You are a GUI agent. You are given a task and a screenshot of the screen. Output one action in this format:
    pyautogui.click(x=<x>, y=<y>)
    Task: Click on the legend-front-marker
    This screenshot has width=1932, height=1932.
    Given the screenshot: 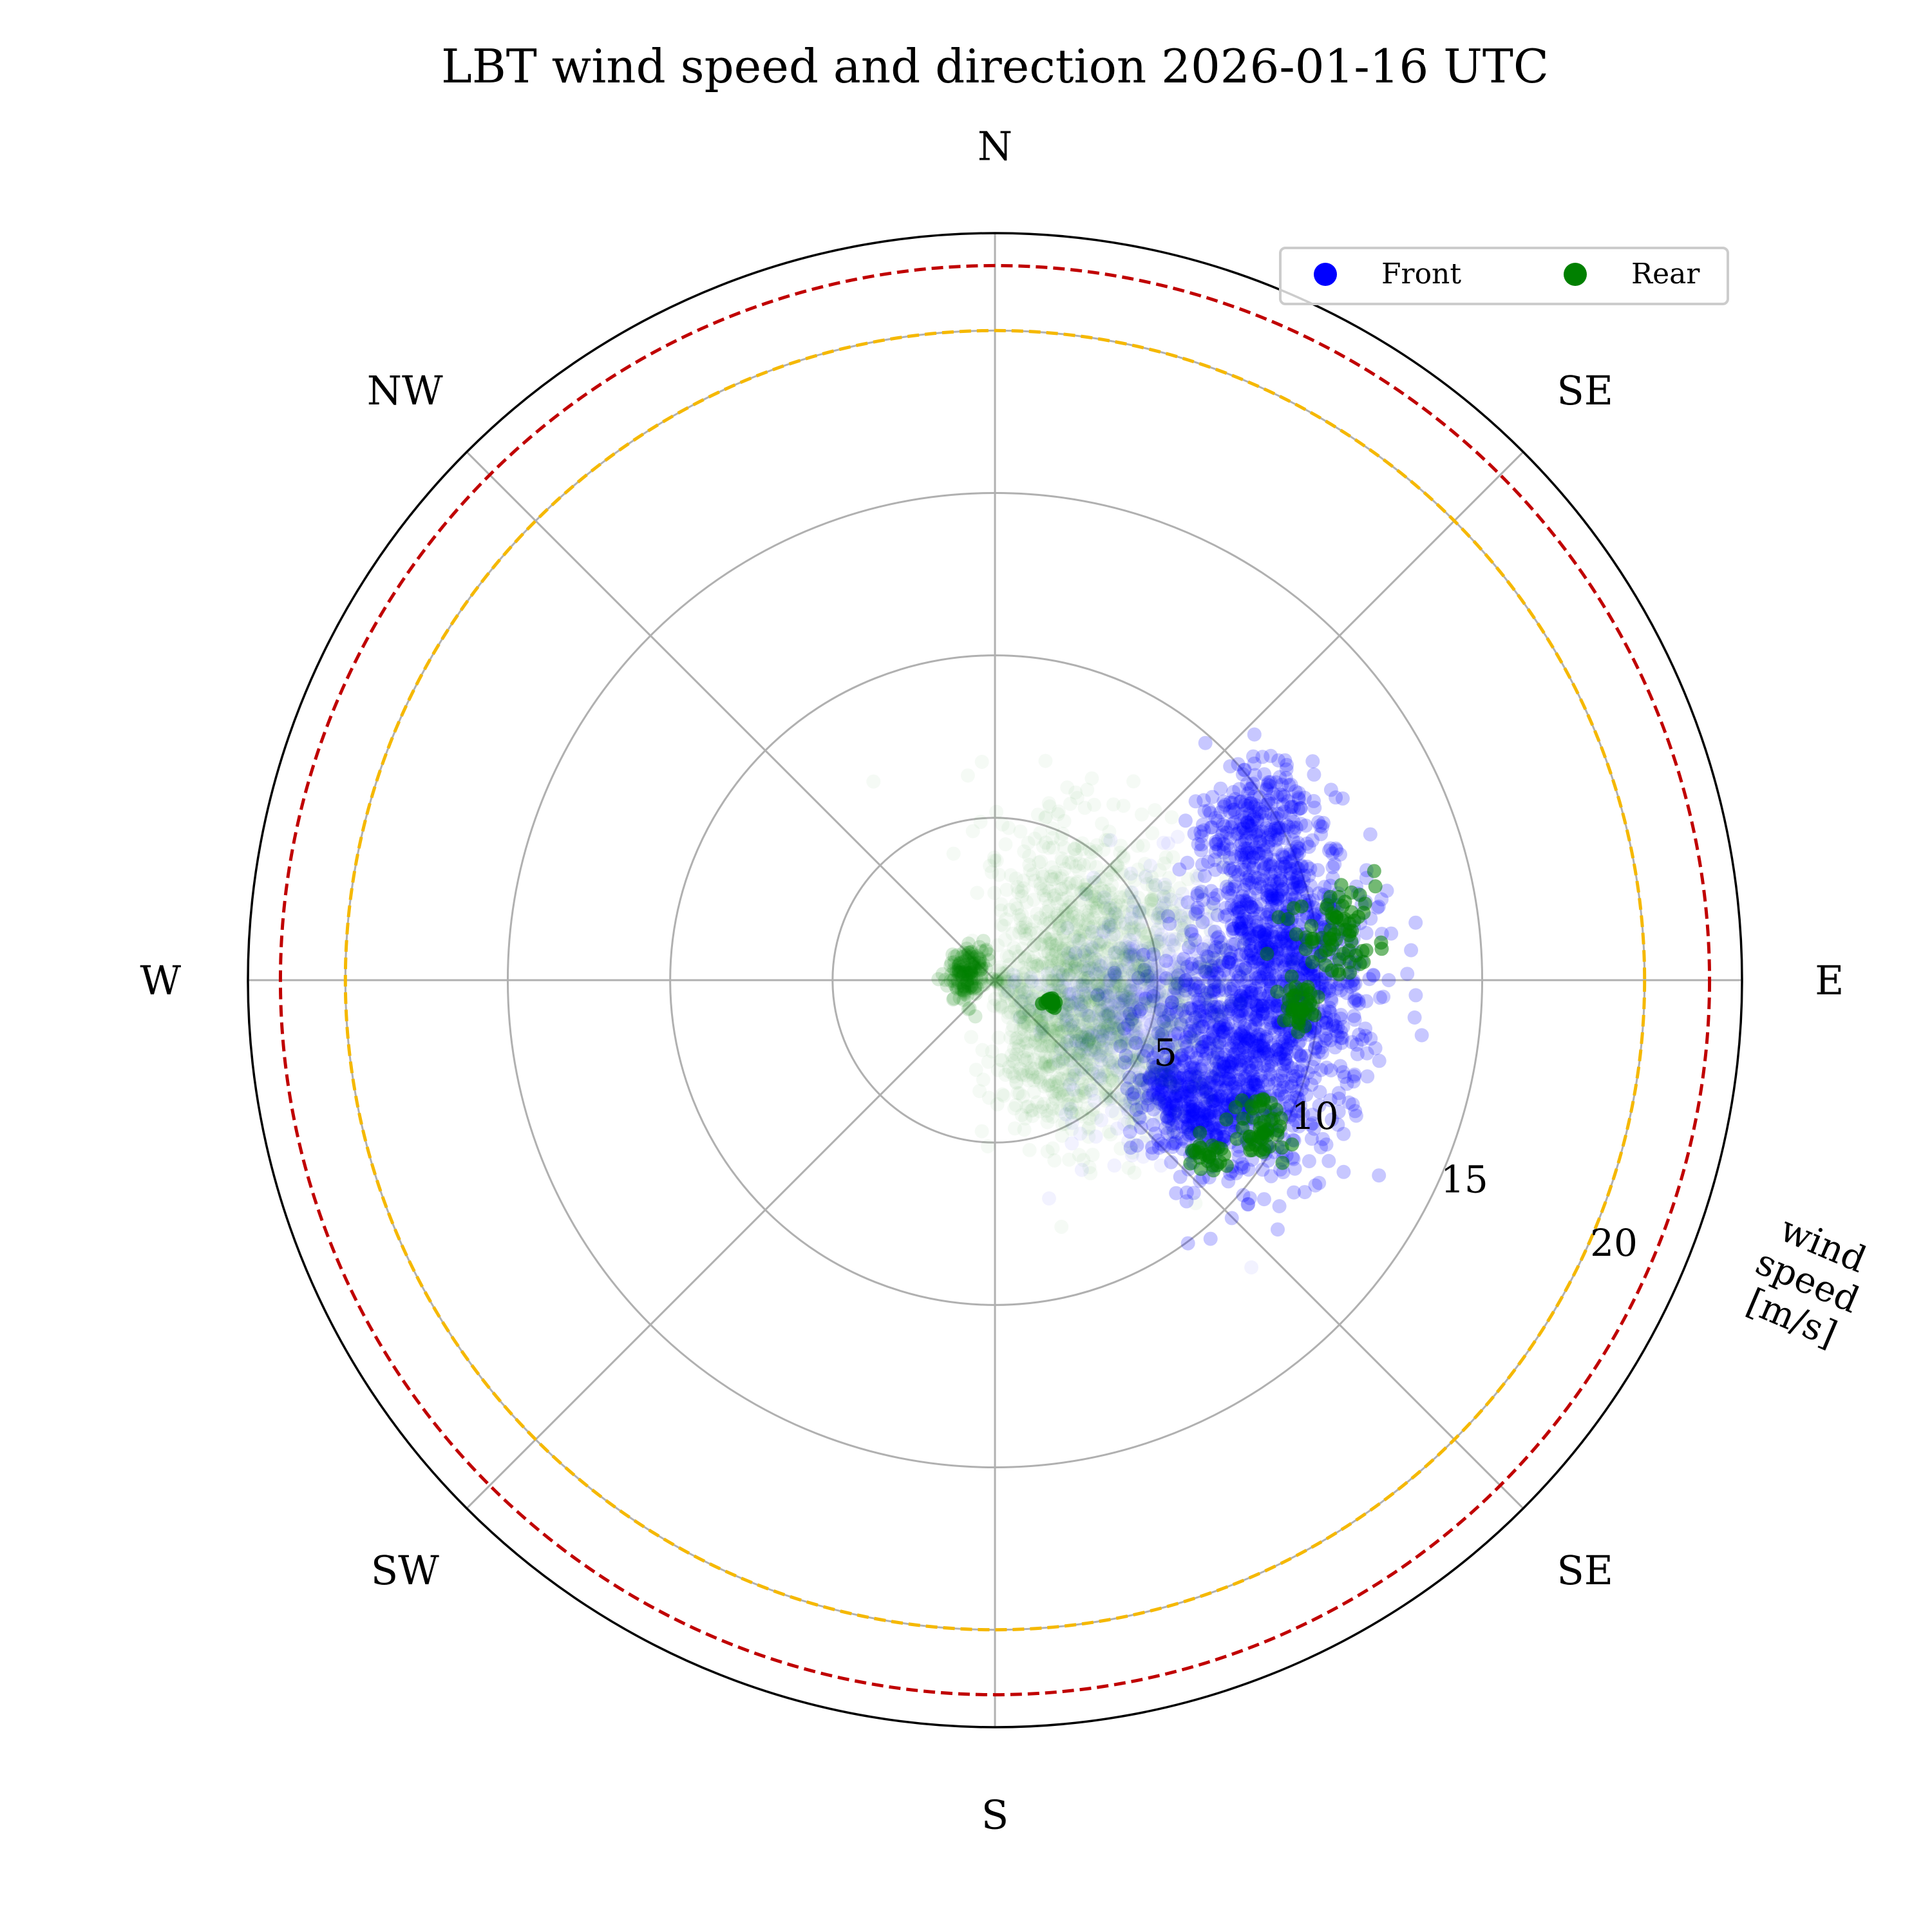 What is the action you would take?
    pyautogui.click(x=1325, y=274)
    